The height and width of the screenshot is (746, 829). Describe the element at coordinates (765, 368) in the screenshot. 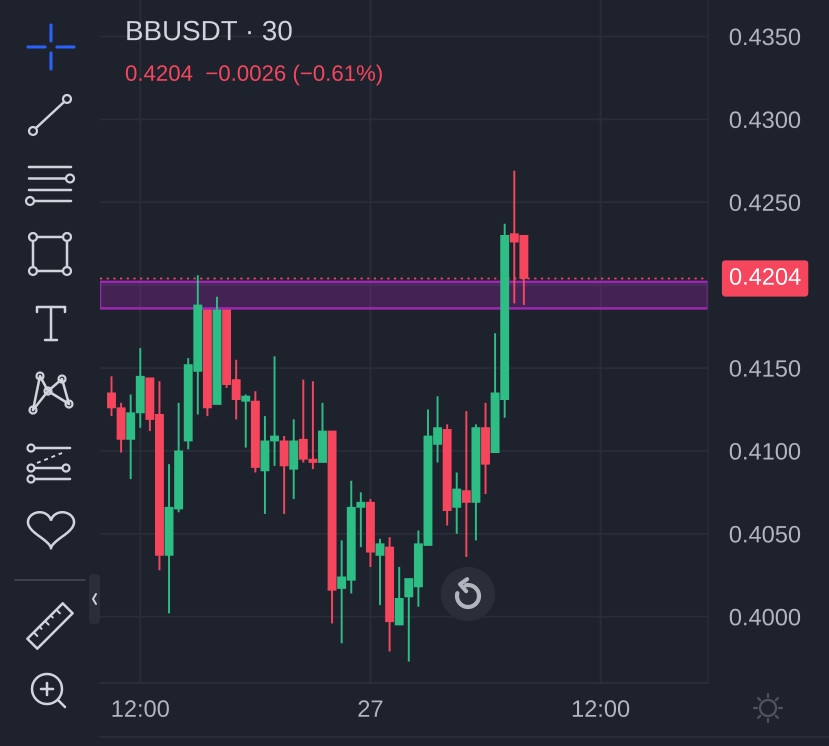

I see `y-tick-label: 0.4150` at that location.